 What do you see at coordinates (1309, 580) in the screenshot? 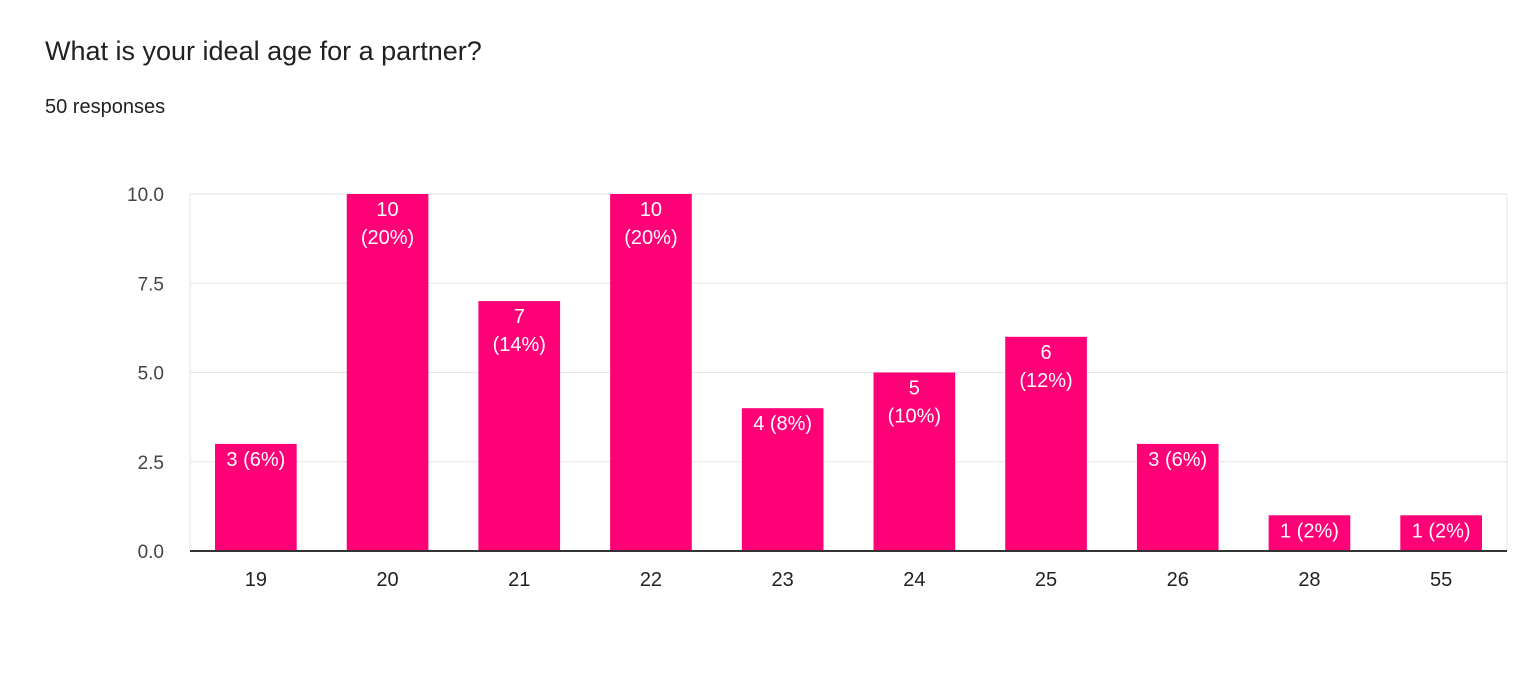
I see `x-tick-label: 28` at bounding box center [1309, 580].